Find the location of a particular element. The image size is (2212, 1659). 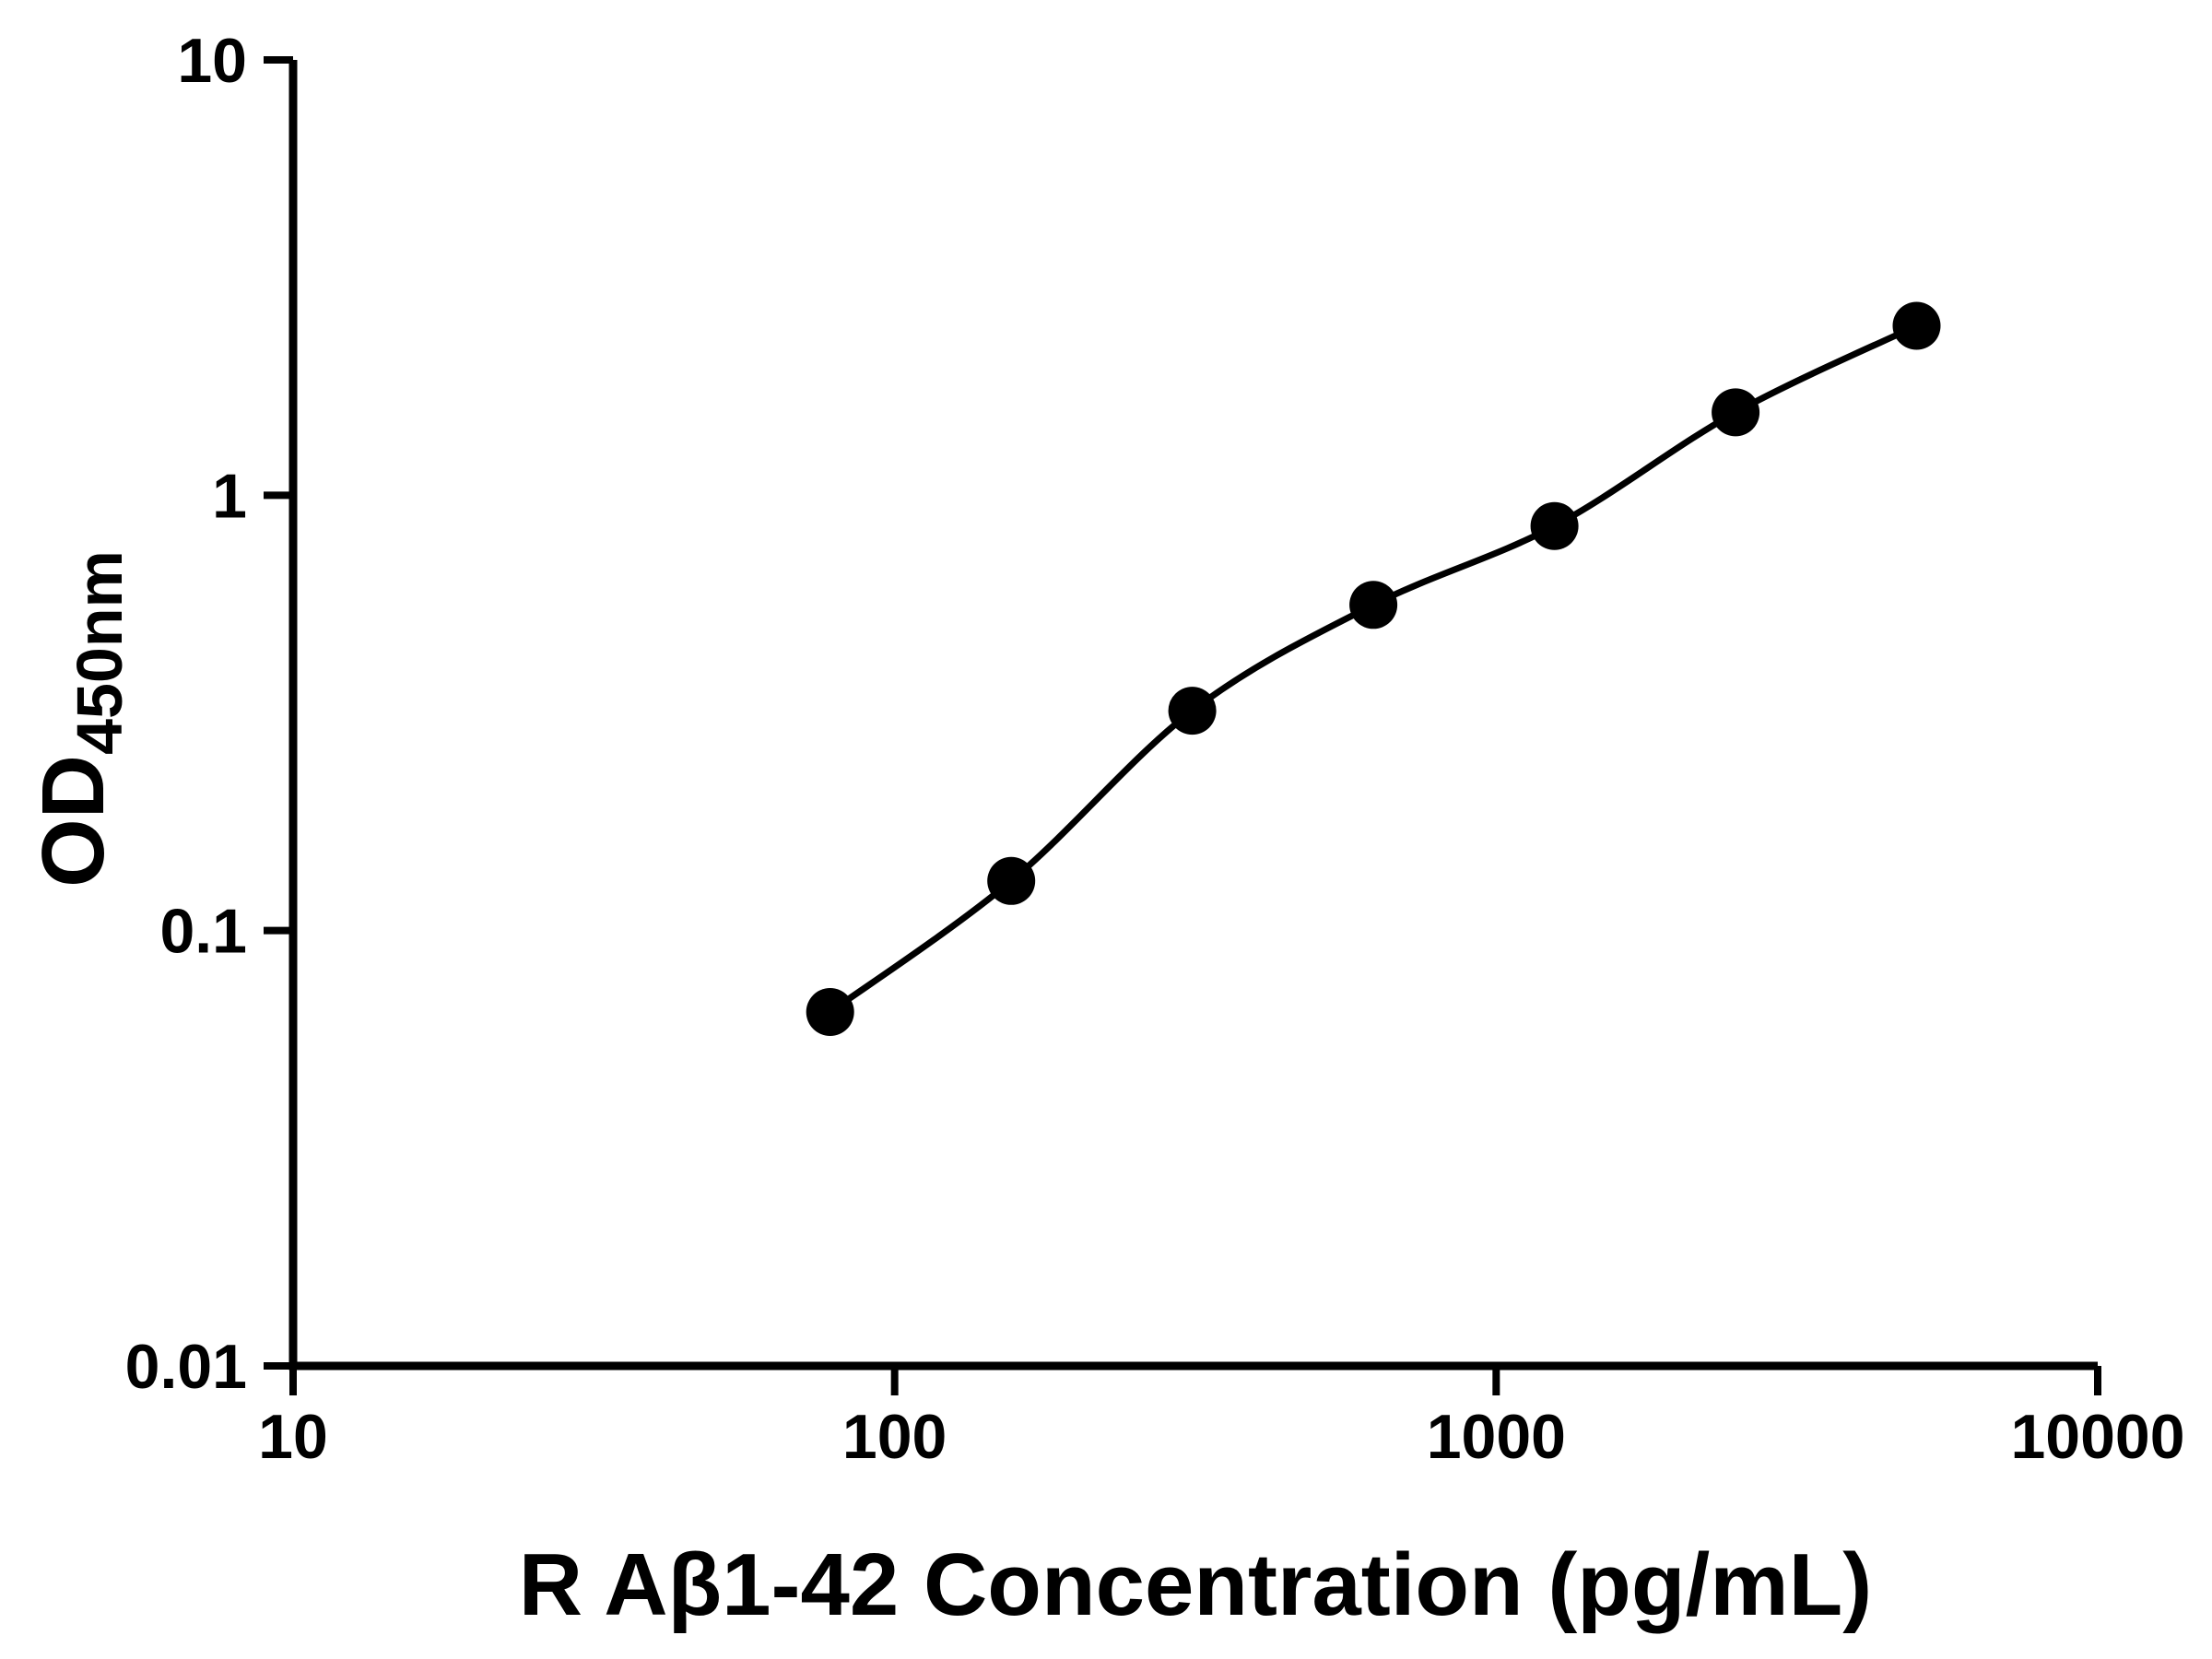

y-axis-title-main: OD is located at coordinates (73, 821).